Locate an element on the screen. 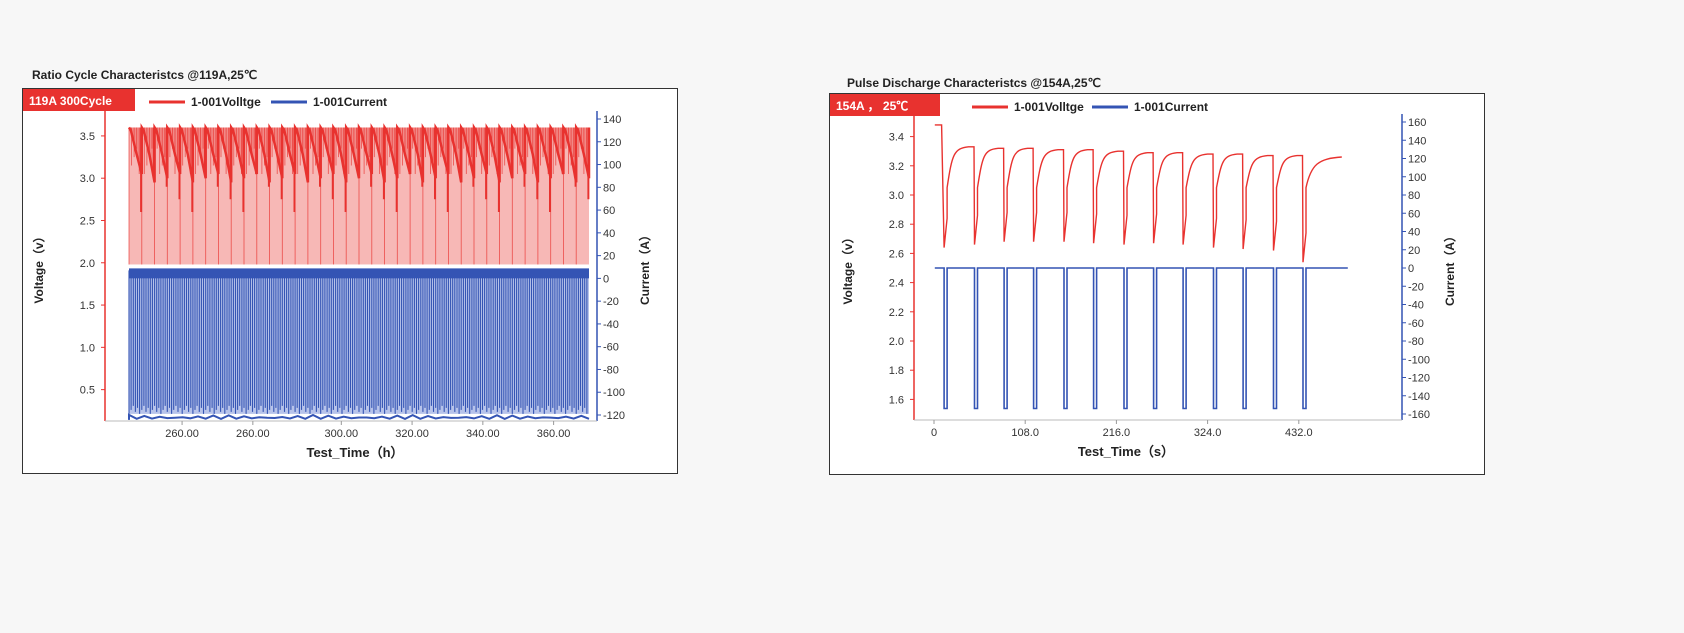 The width and height of the screenshot is (1684, 633). left-tick-label: 3.5 is located at coordinates (87, 137).